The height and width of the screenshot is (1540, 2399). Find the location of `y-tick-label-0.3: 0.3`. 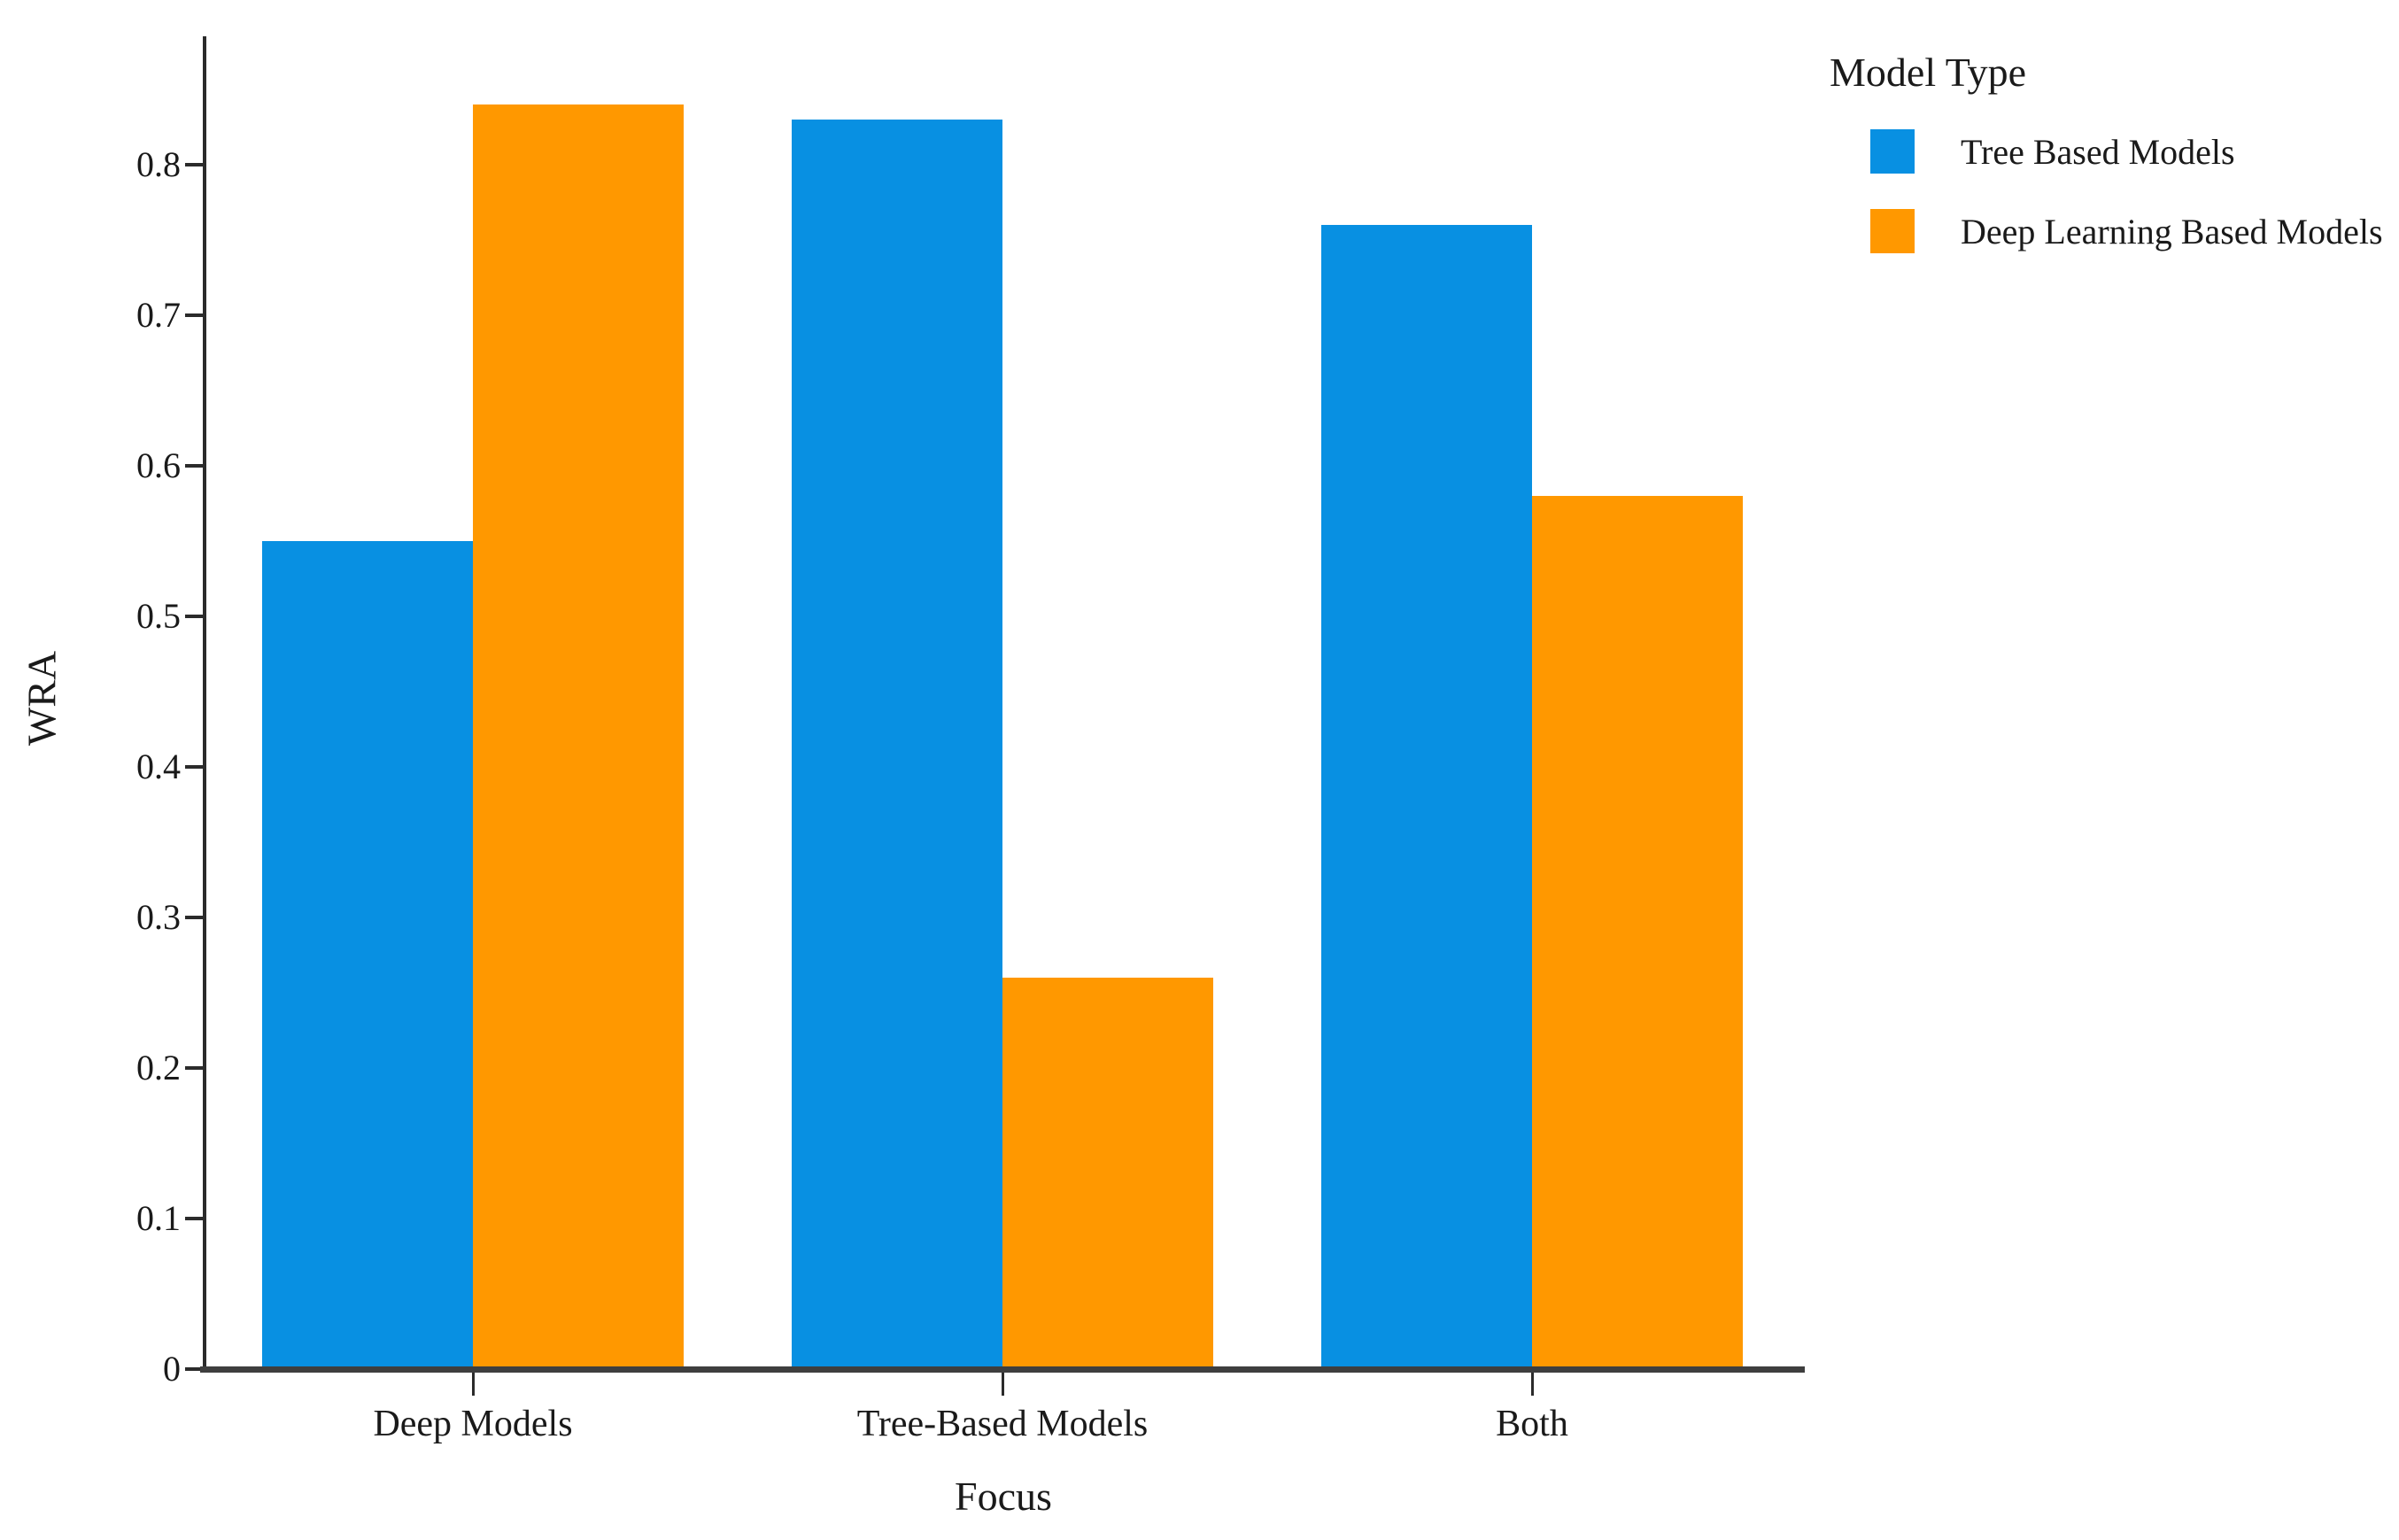

y-tick-label-0.3: 0.3 is located at coordinates (158, 917).